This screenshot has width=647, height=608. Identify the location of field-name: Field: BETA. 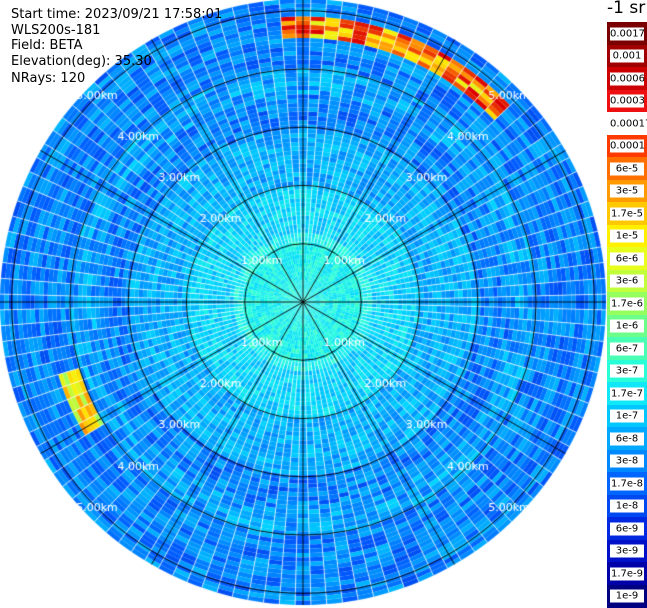
(47, 45).